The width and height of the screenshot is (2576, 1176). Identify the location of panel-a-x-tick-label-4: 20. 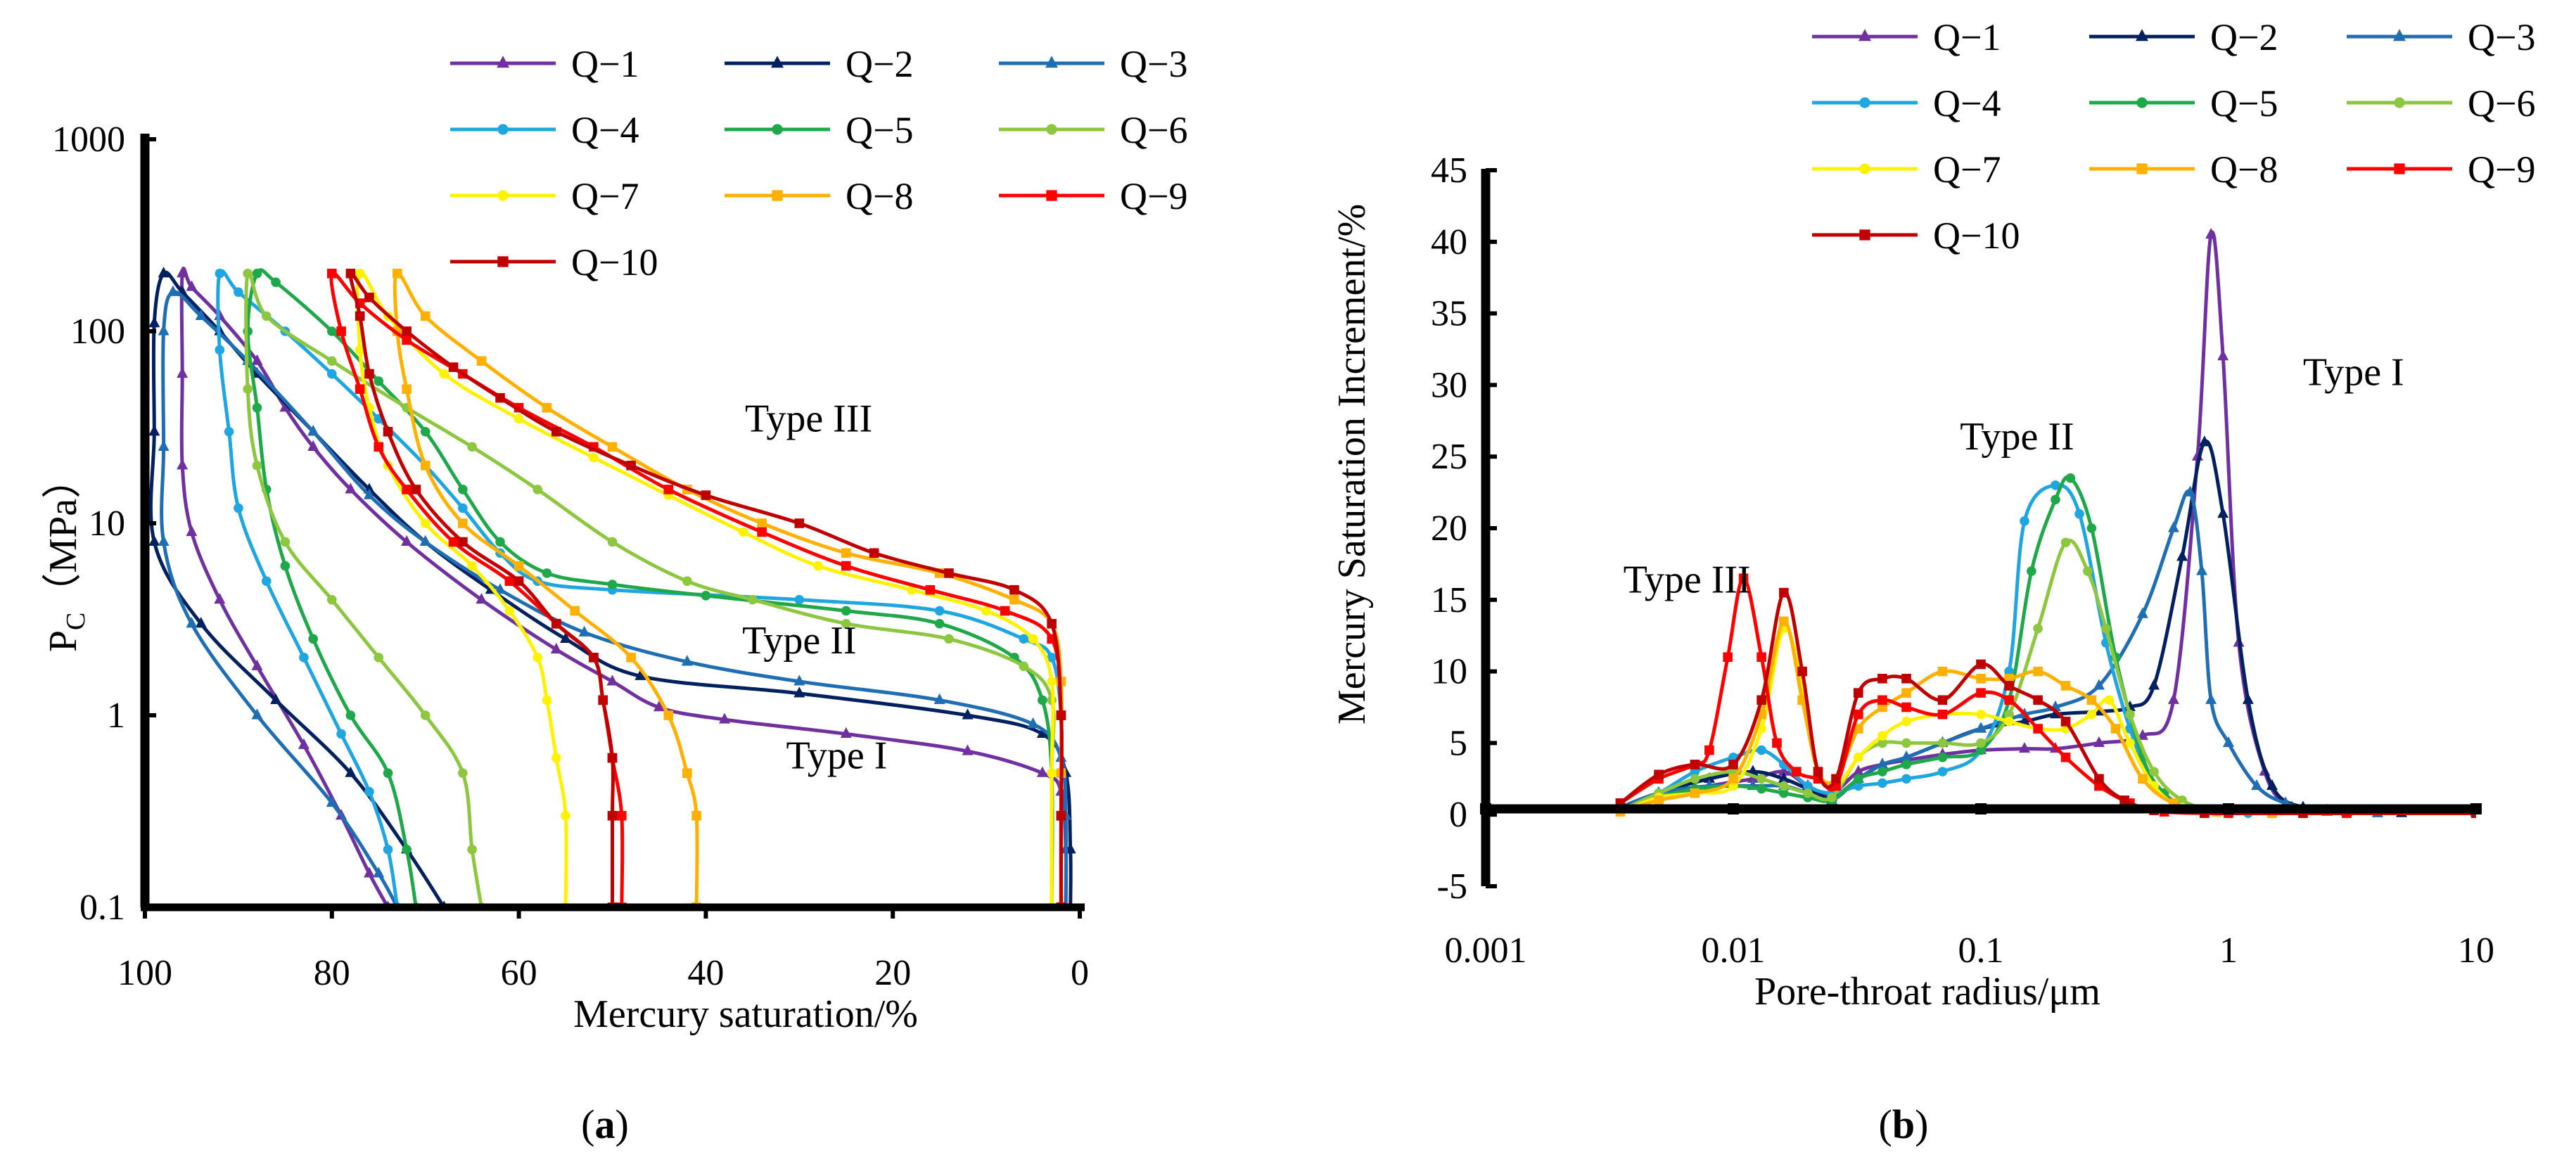
(892, 973).